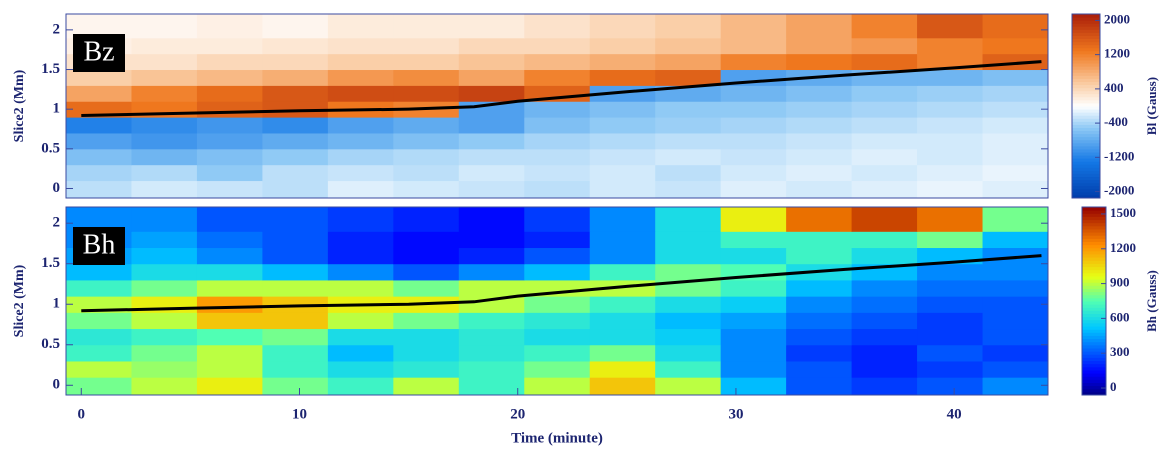  Describe the element at coordinates (1120, 351) in the screenshot. I see `colorbar-tick-label: 300` at that location.